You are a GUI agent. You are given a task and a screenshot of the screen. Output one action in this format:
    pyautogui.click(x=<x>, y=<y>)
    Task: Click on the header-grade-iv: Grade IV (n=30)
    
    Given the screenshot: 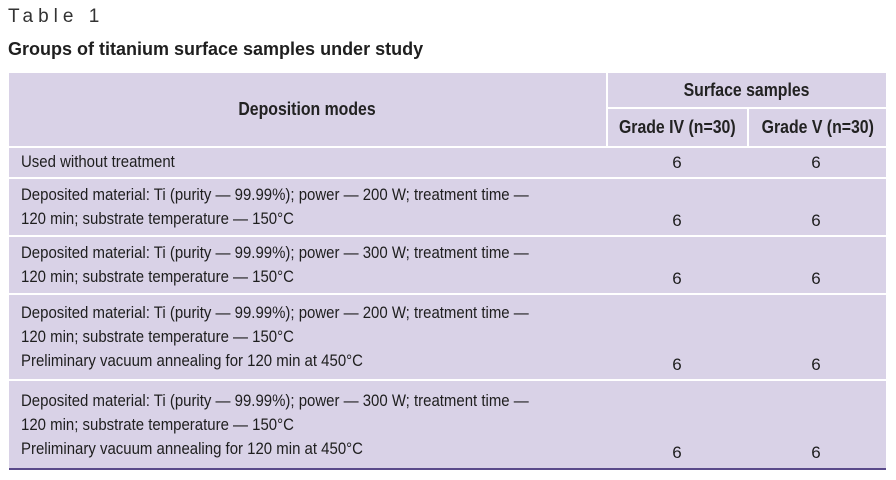 What is the action you would take?
    pyautogui.click(x=677, y=127)
    